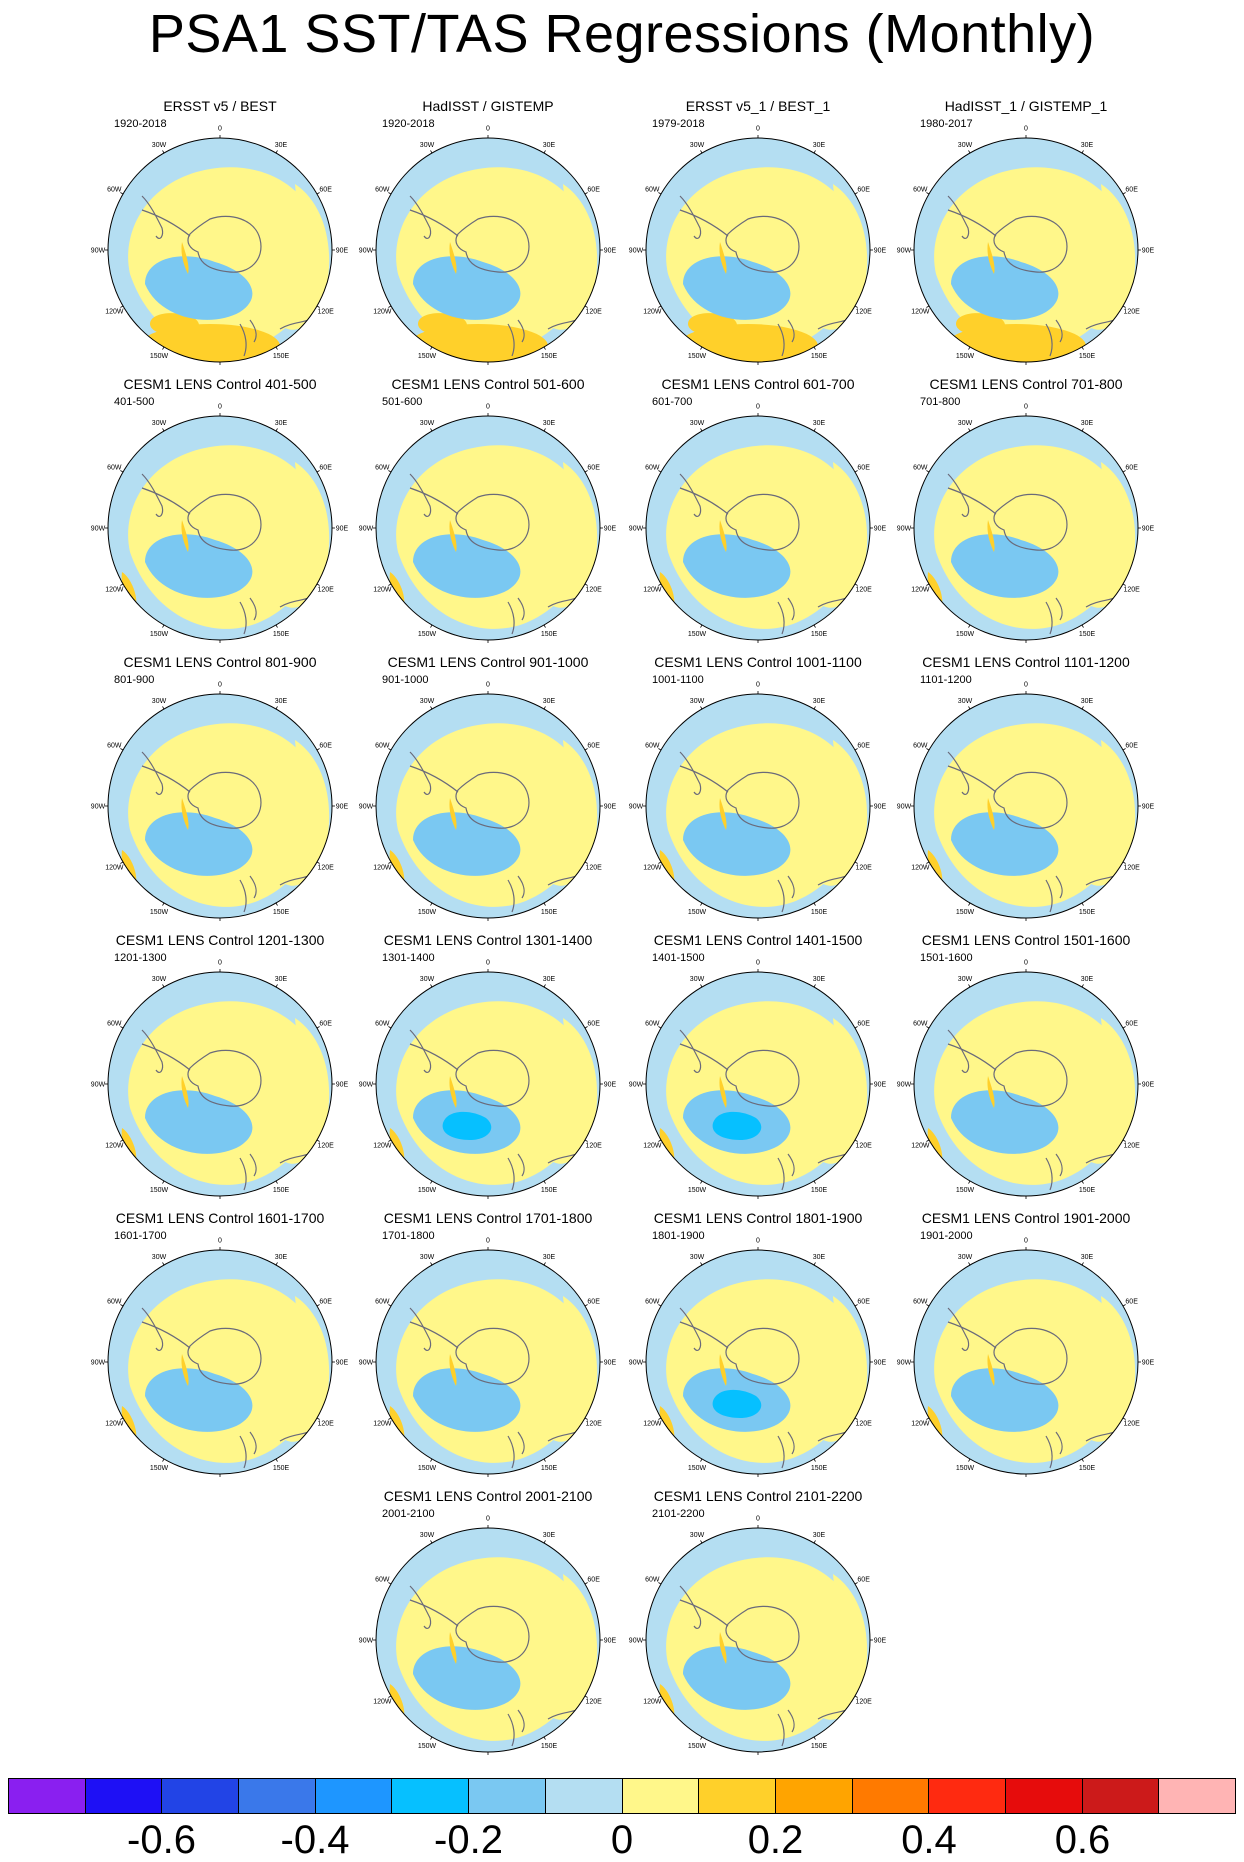 This screenshot has height=1862, width=1244. What do you see at coordinates (965, 701) in the screenshot?
I see `lon-label: 30W` at bounding box center [965, 701].